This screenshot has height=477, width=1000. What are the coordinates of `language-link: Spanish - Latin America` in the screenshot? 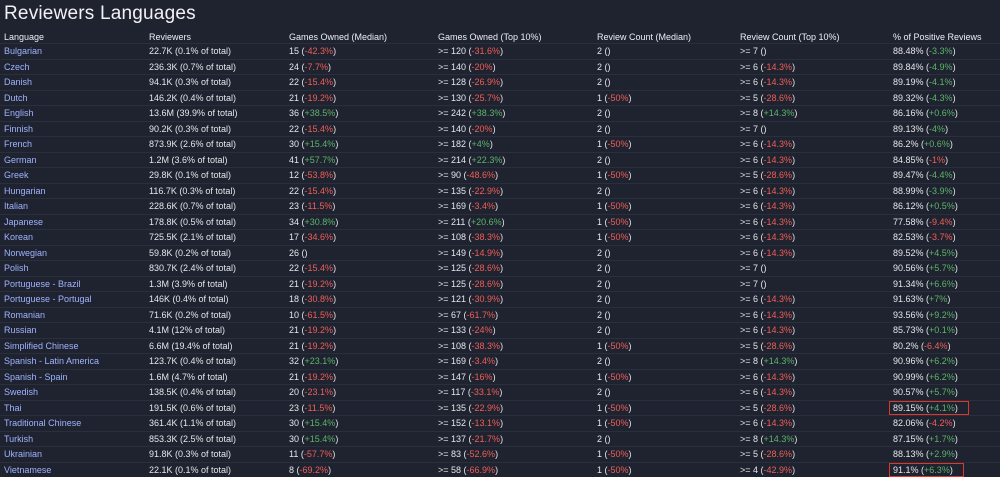 It's located at (51, 361).